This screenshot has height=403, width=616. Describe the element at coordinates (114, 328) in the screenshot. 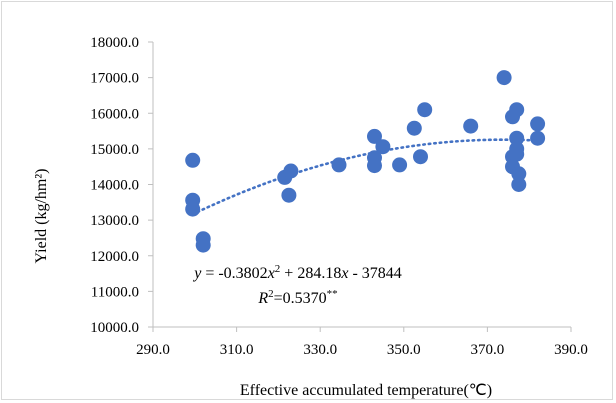

I see `y-tick-label: 10000.0` at that location.